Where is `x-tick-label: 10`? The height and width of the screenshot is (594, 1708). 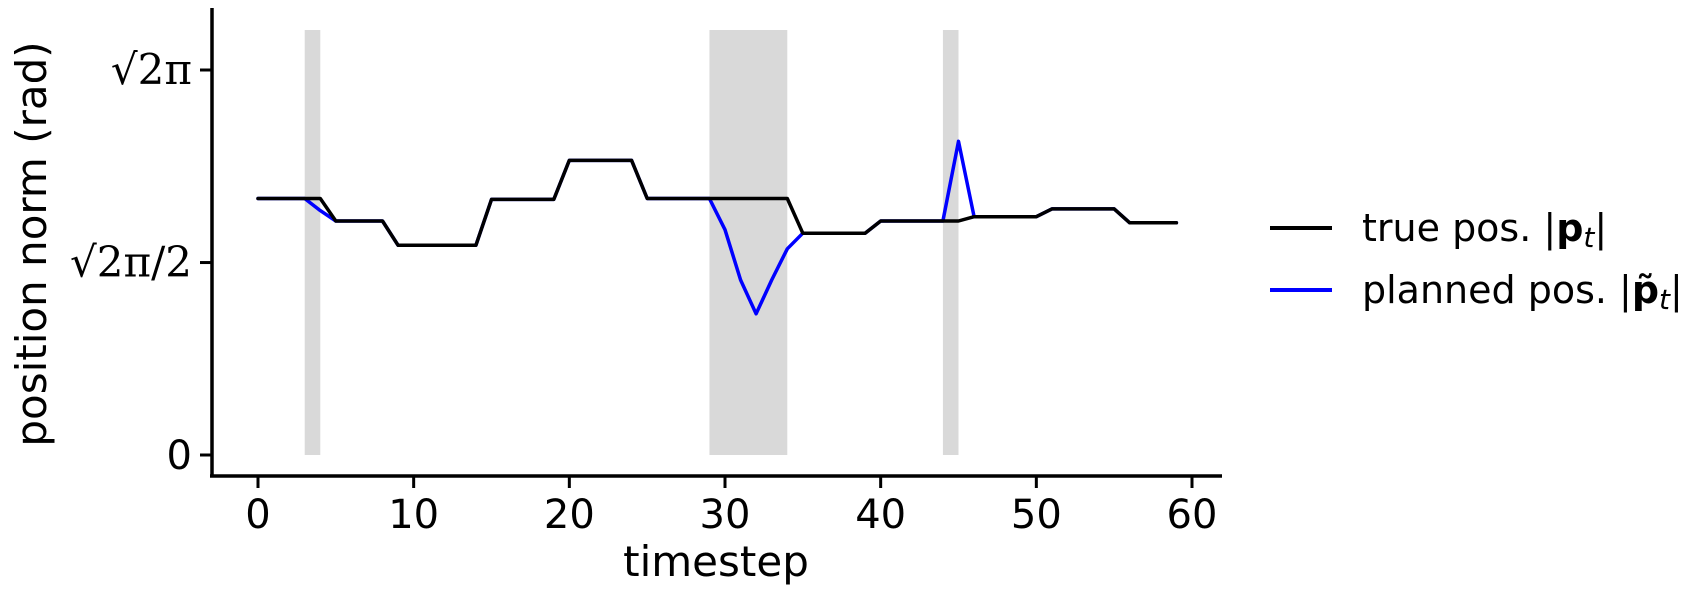 x-tick-label: 10 is located at coordinates (413, 515).